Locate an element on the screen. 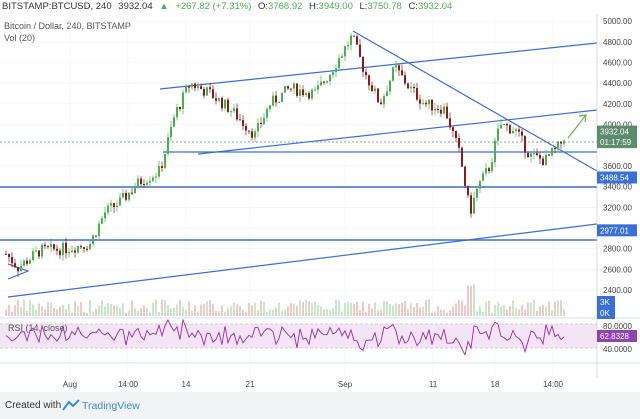 The image size is (640, 419). tradingview-brand-link: TradingView is located at coordinates (111, 406).